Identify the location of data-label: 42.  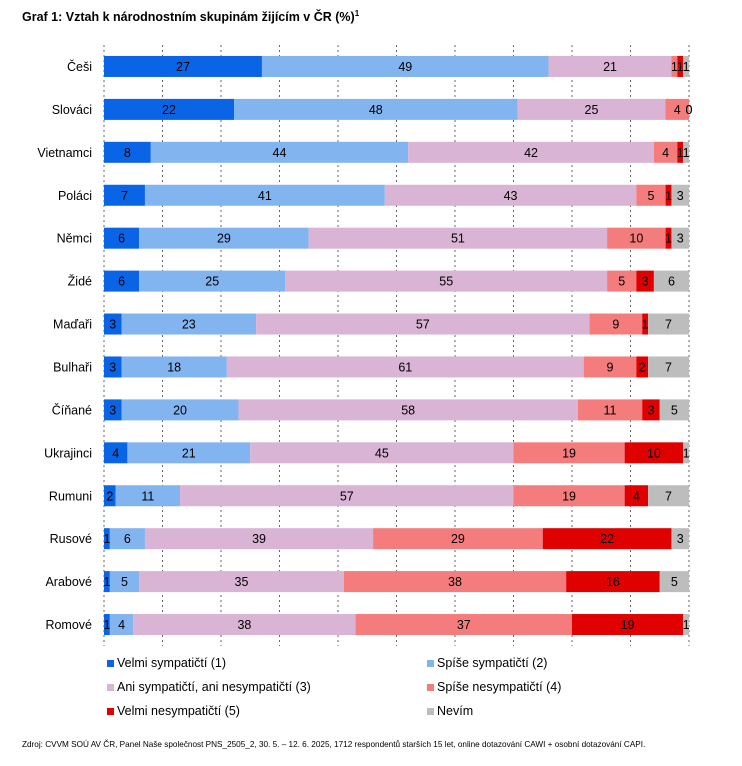
(531, 153).